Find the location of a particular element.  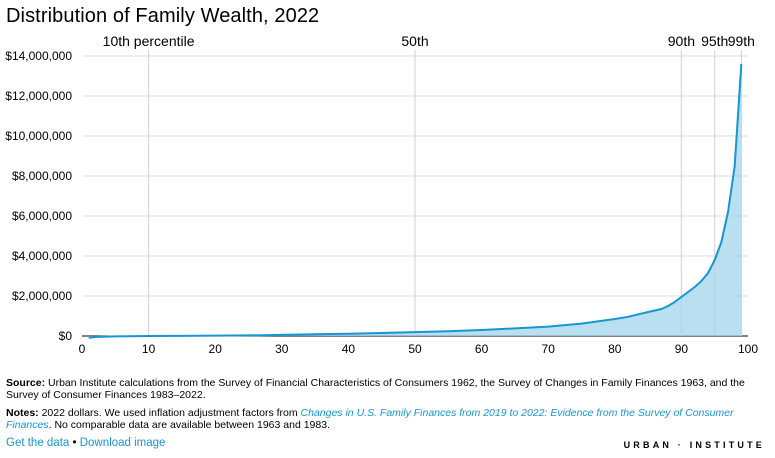

x-tick-label: 60 is located at coordinates (482, 349).